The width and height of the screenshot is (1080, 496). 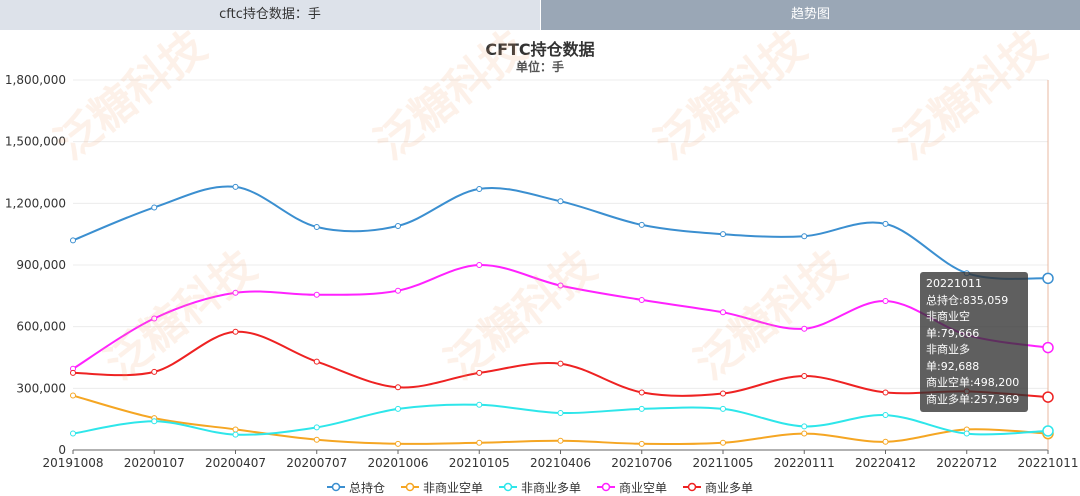 What do you see at coordinates (452, 487) in the screenshot?
I see `legend-label: 非商业空单` at bounding box center [452, 487].